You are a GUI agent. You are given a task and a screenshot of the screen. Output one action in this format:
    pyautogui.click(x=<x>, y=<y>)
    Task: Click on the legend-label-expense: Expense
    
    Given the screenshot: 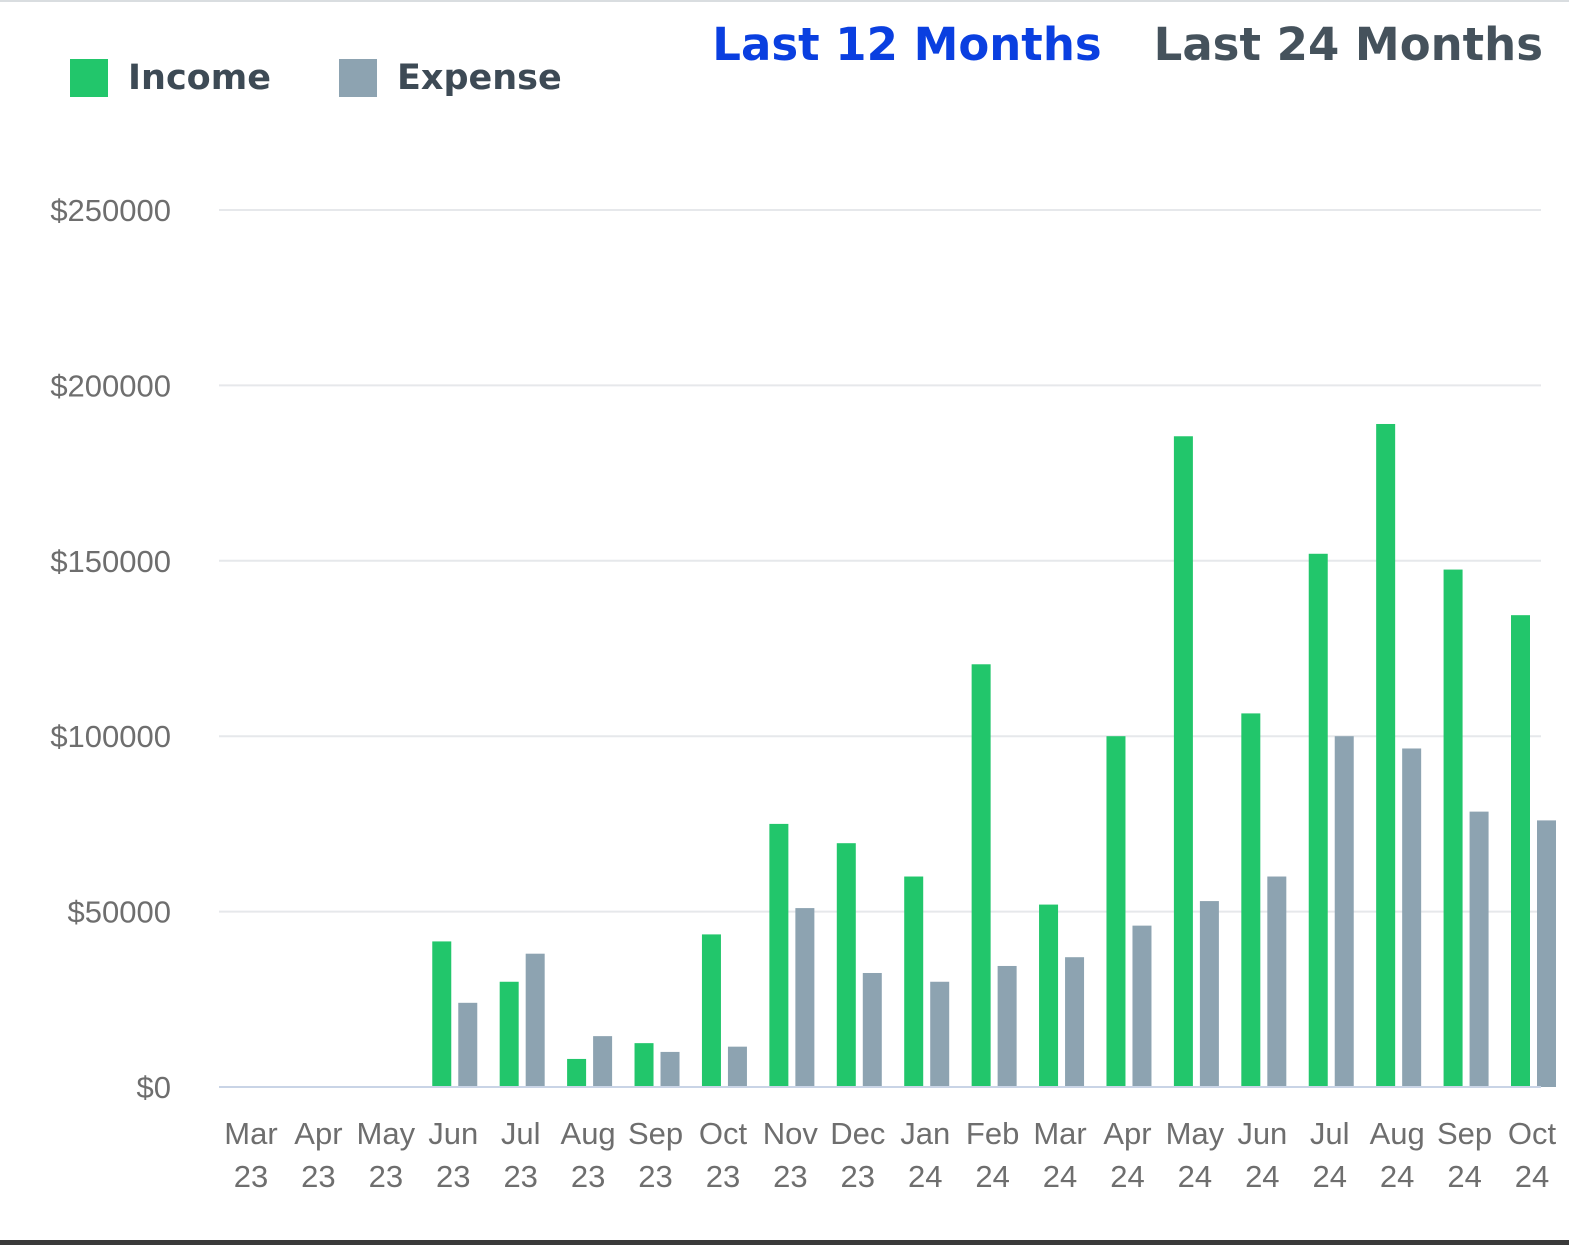 What is the action you would take?
    pyautogui.click(x=479, y=78)
    